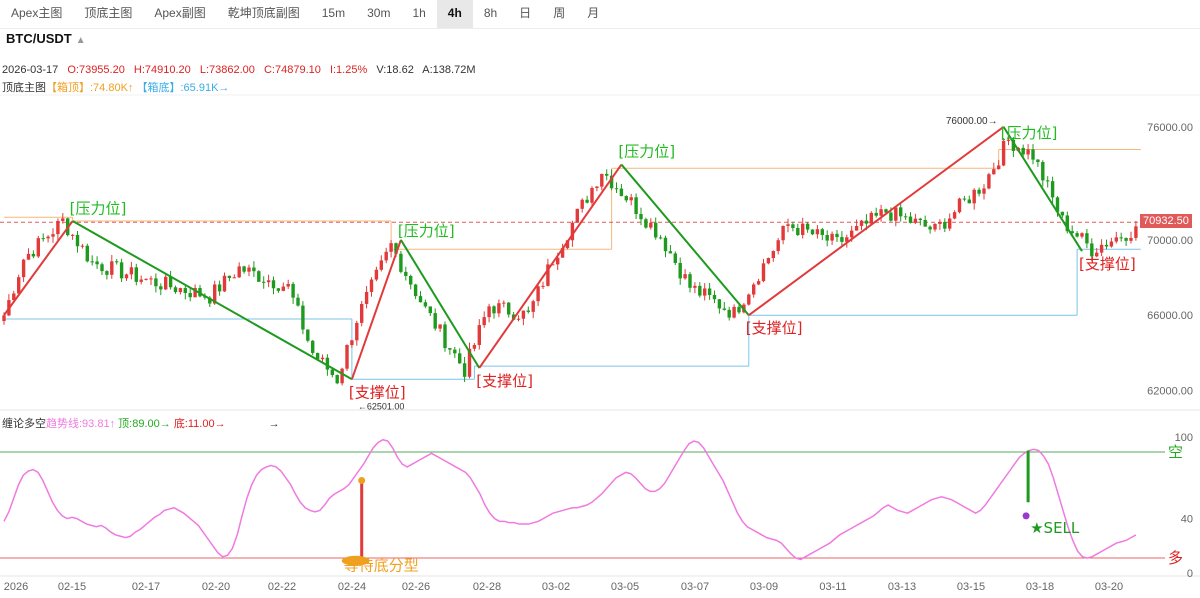 This screenshot has width=1200, height=598. Describe the element at coordinates (333, 13) in the screenshot. I see `tab-4: 15m` at that location.